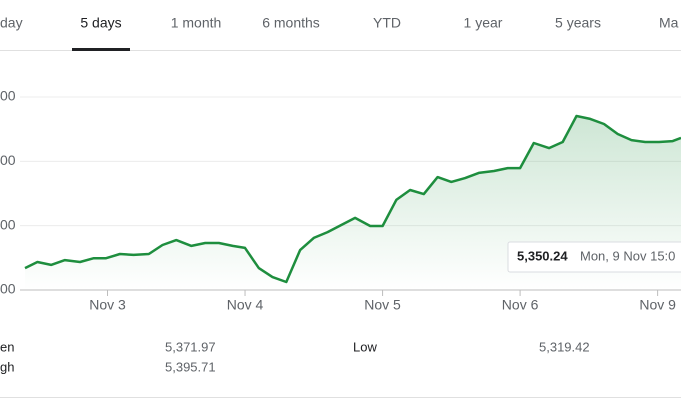 The image size is (681, 405). Describe the element at coordinates (578, 23) in the screenshot. I see `tab: 5 years` at that location.